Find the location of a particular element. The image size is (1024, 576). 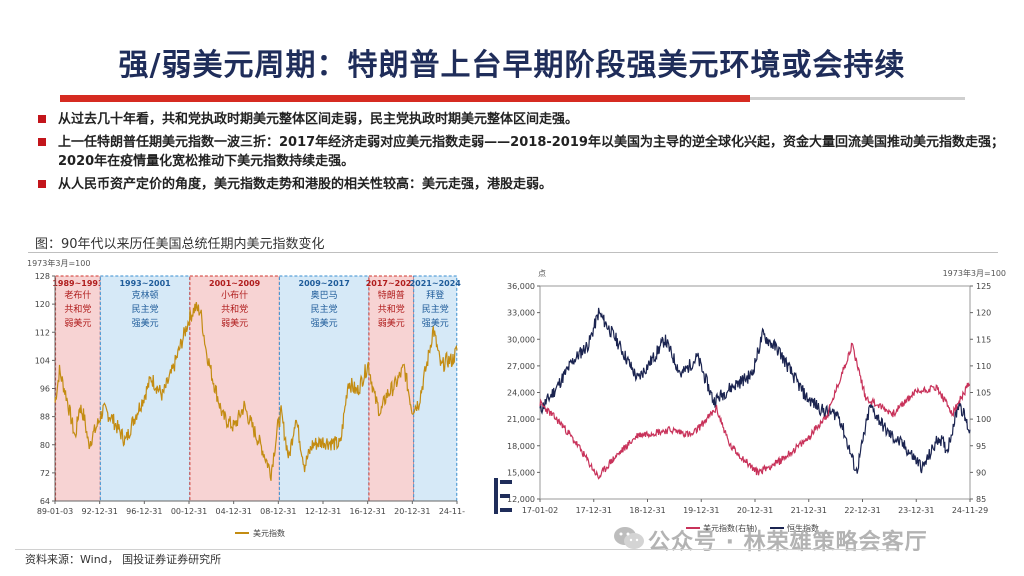

y-tick-label: 128 is located at coordinates (42, 276).